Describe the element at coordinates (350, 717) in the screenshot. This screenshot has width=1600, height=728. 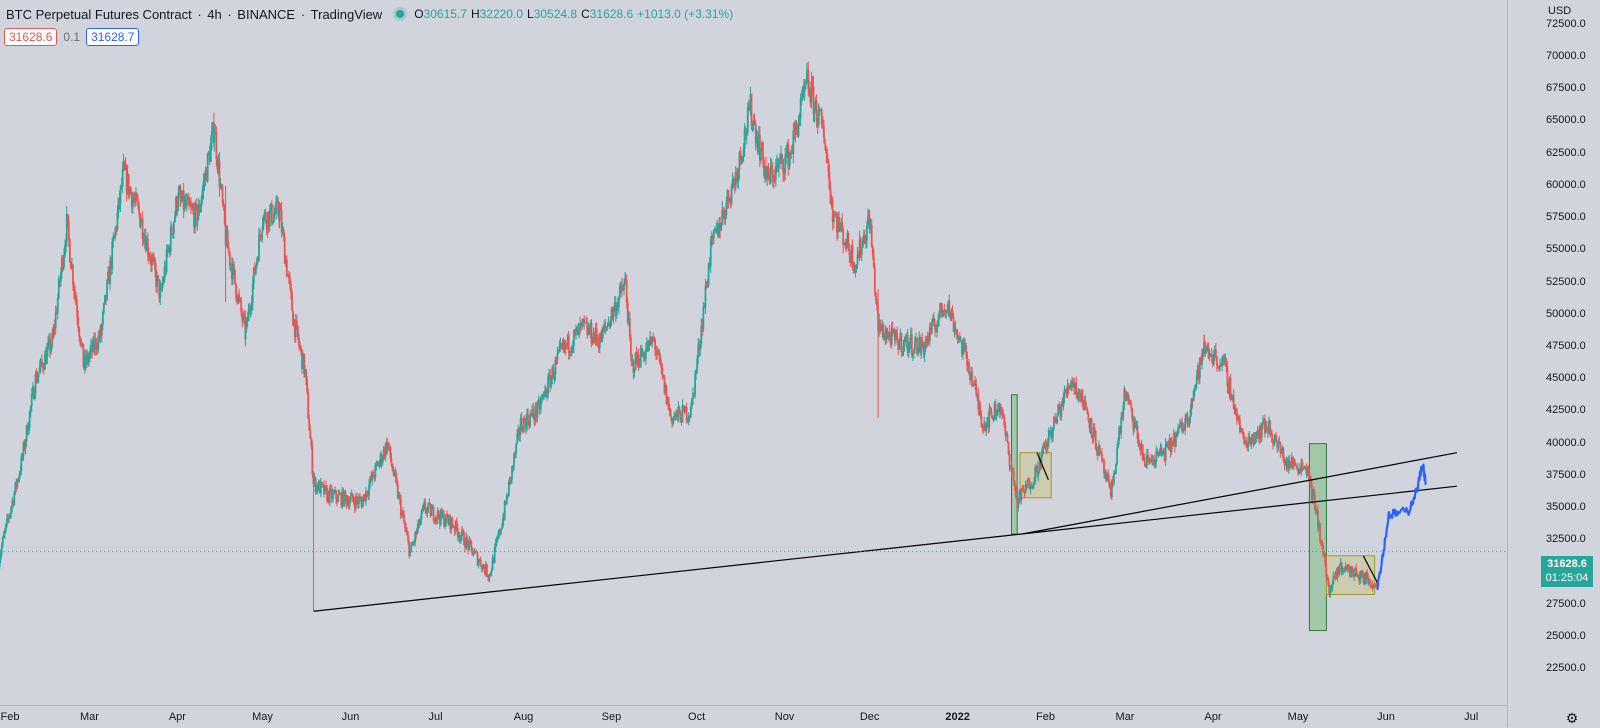
I see `time-tick: Jun` at that location.